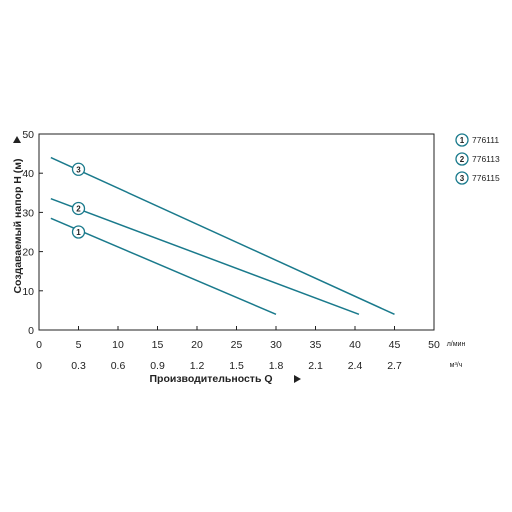  I want to click on x2-tick-label: 1.2, so click(197, 366).